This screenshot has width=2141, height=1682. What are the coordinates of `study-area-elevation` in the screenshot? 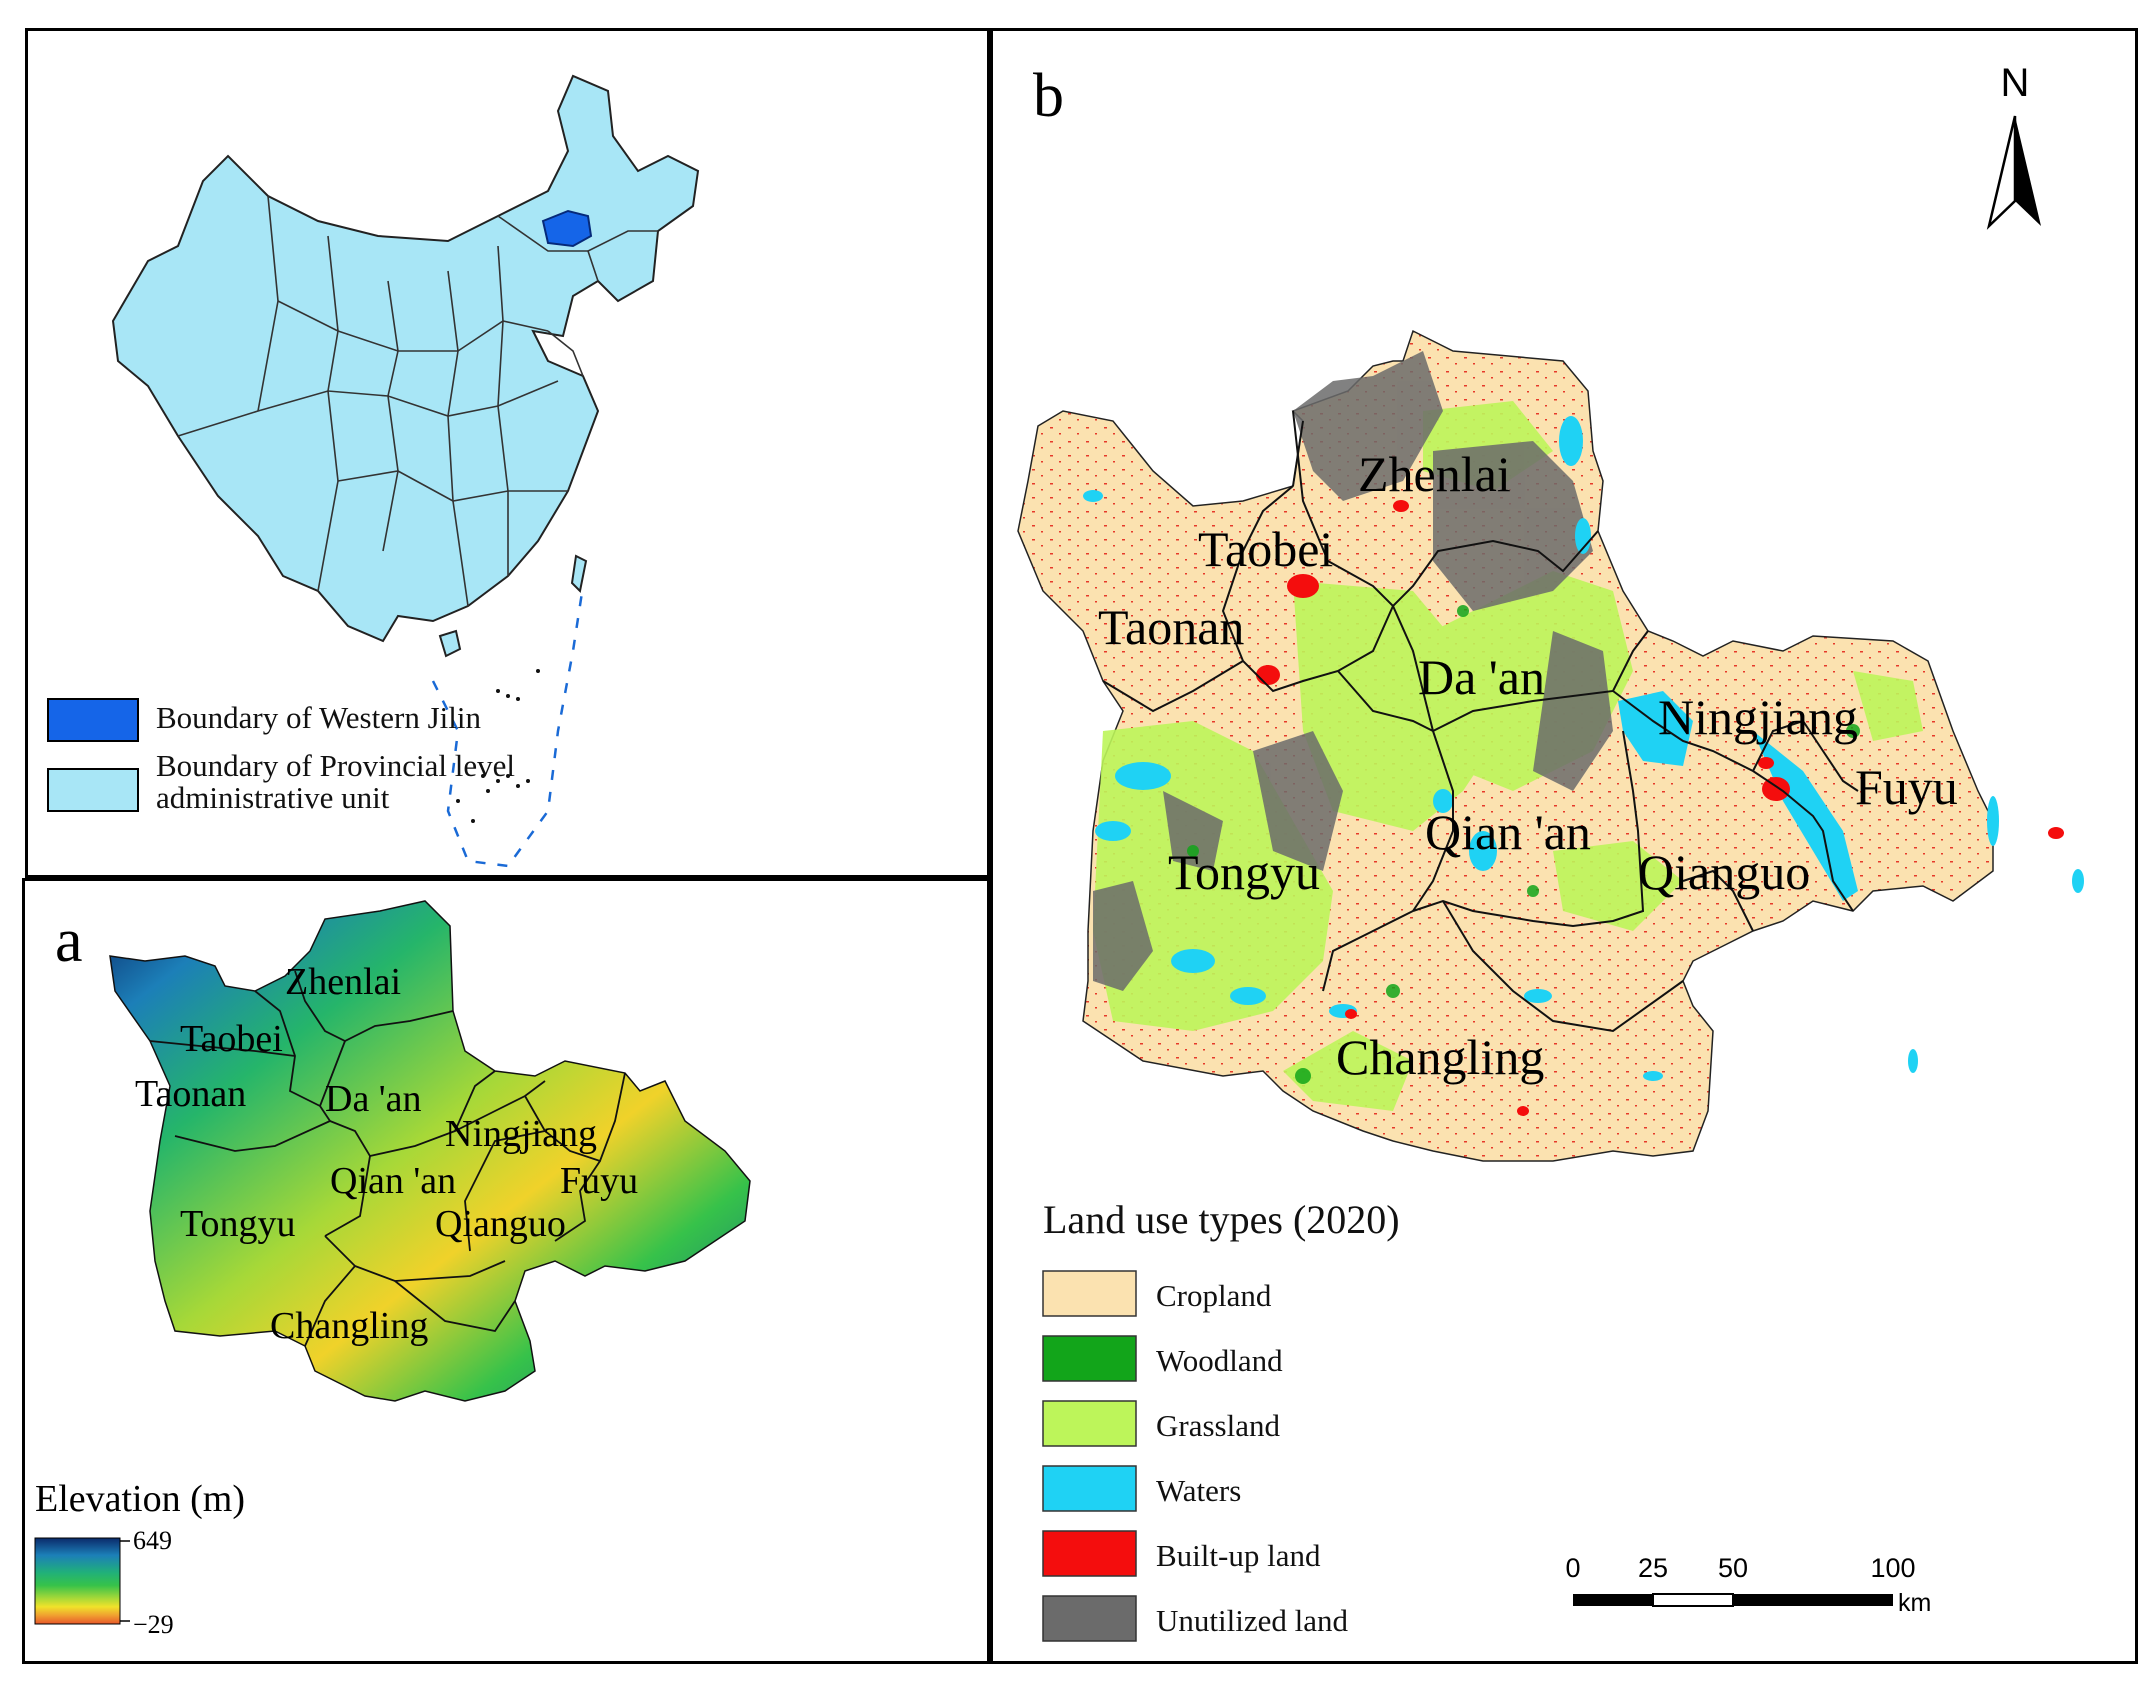 It's located at (430, 1151).